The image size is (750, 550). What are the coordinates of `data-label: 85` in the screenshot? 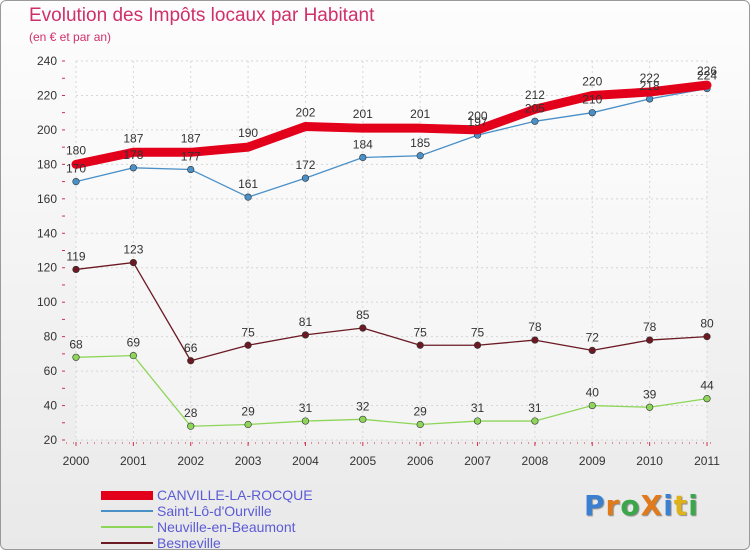 It's located at (363, 315).